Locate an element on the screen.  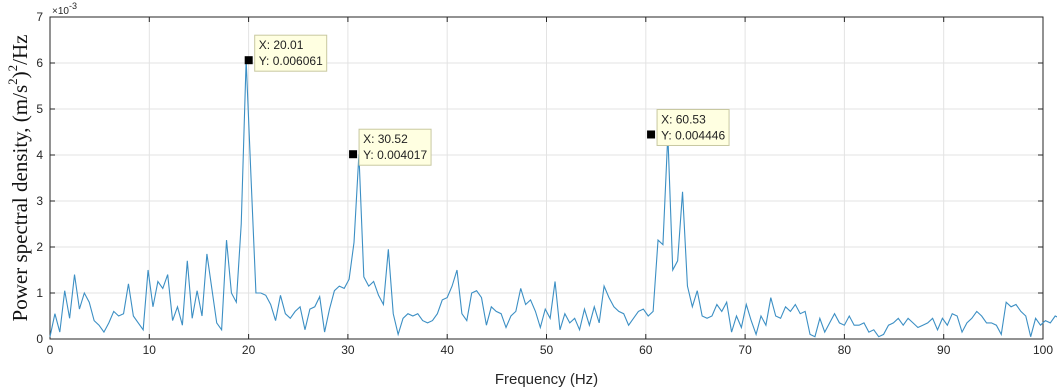
x-tick-label: 10 is located at coordinates (150, 350).